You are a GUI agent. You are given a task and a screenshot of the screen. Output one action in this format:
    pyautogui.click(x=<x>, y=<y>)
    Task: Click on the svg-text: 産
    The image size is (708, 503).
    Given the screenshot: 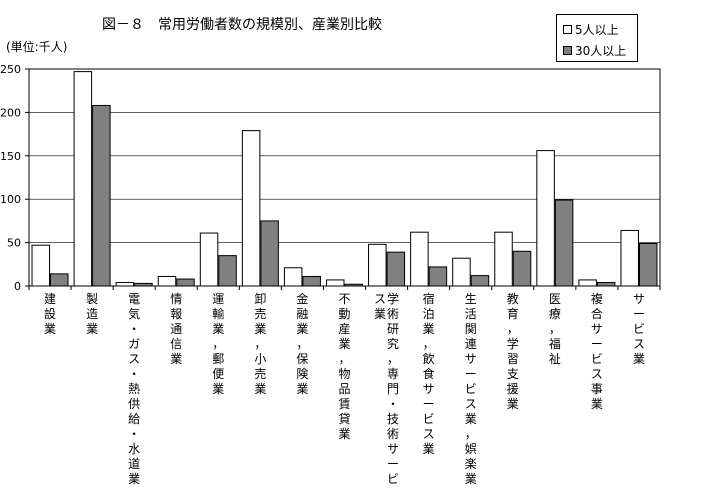 What is the action you would take?
    pyautogui.click(x=344, y=328)
    